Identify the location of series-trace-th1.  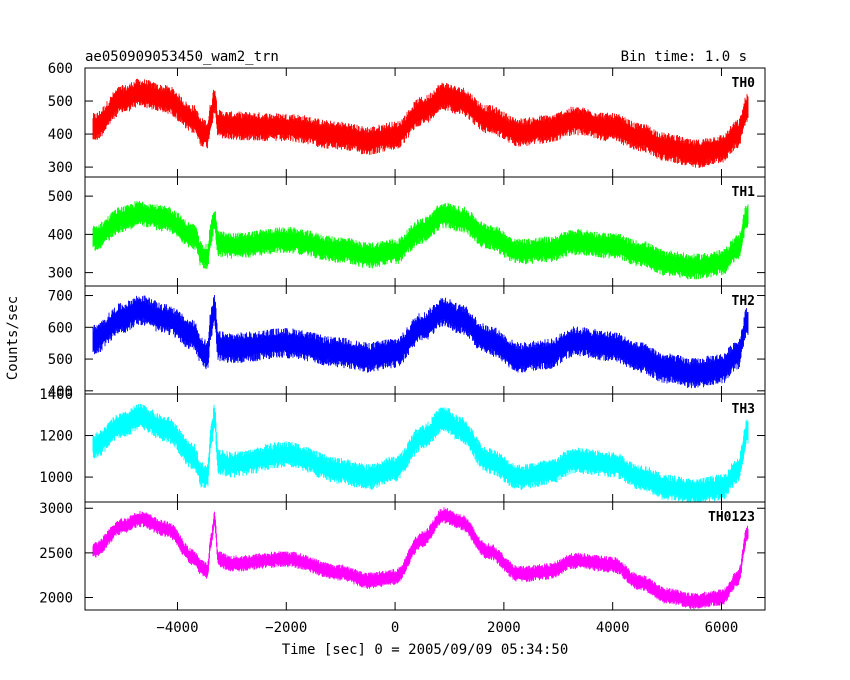
(420, 240).